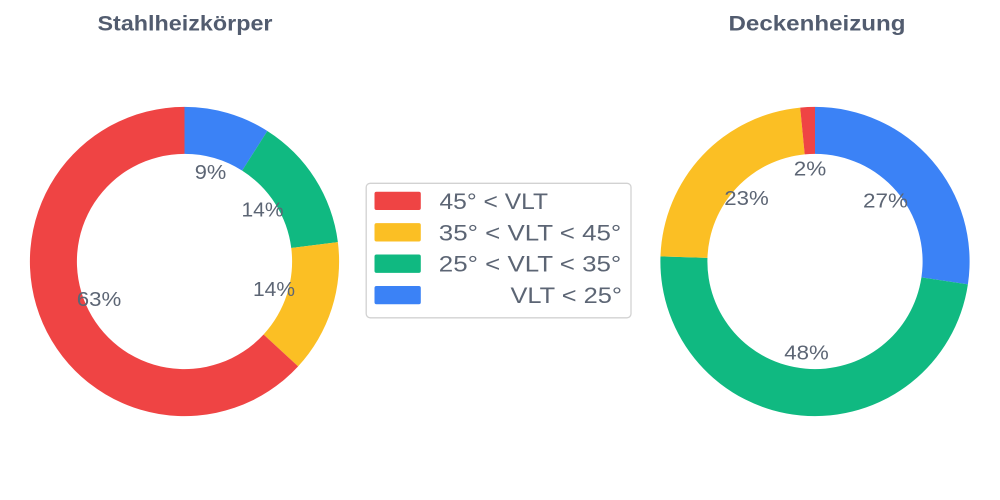 This screenshot has height=500, width=1000. I want to click on svg-text: 48%, so click(806, 353).